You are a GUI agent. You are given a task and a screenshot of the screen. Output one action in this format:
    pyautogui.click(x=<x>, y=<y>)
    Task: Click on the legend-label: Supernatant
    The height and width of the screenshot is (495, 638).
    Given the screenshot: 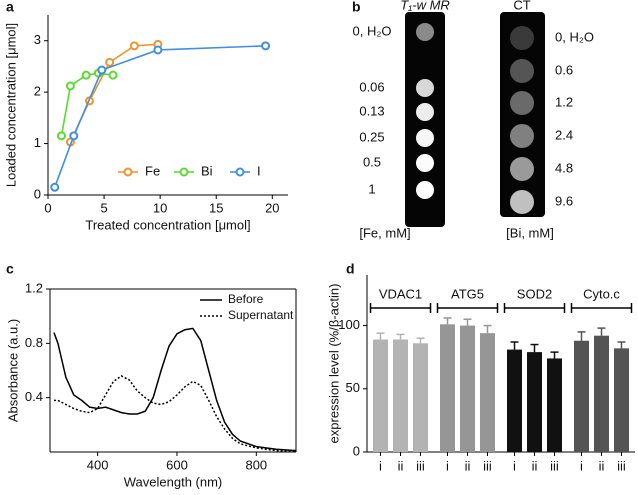 What is the action you would take?
    pyautogui.click(x=261, y=315)
    